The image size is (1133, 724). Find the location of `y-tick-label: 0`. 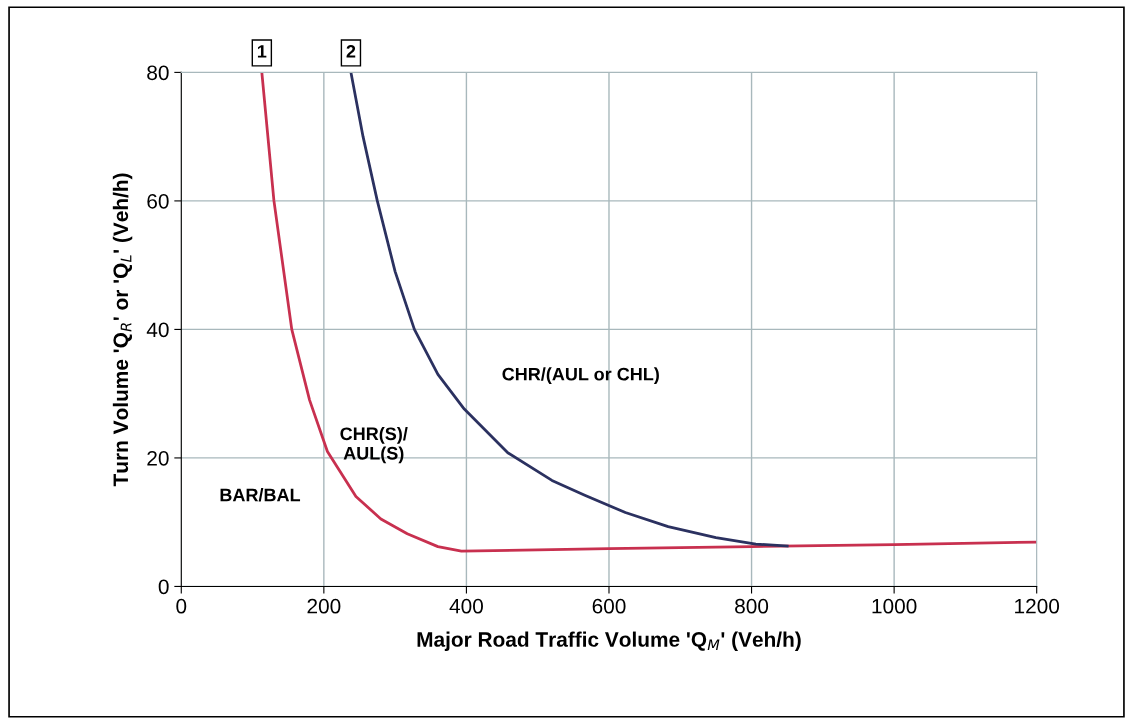

y-tick-label: 0 is located at coordinates (163, 587).